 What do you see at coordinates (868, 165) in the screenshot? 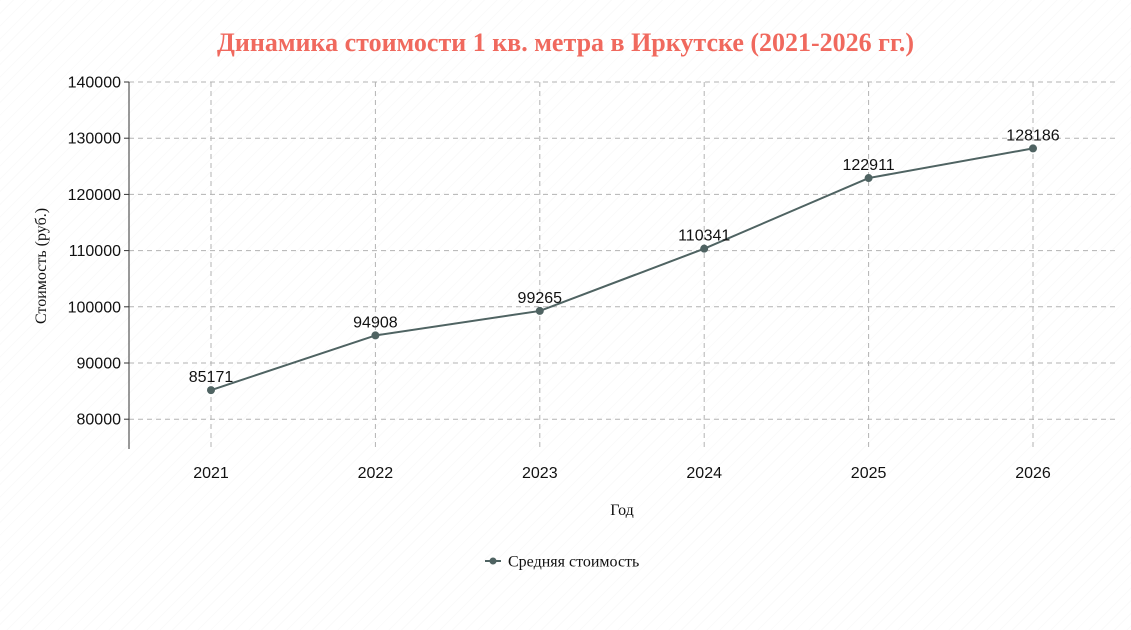
I see `data-label: 122911` at bounding box center [868, 165].